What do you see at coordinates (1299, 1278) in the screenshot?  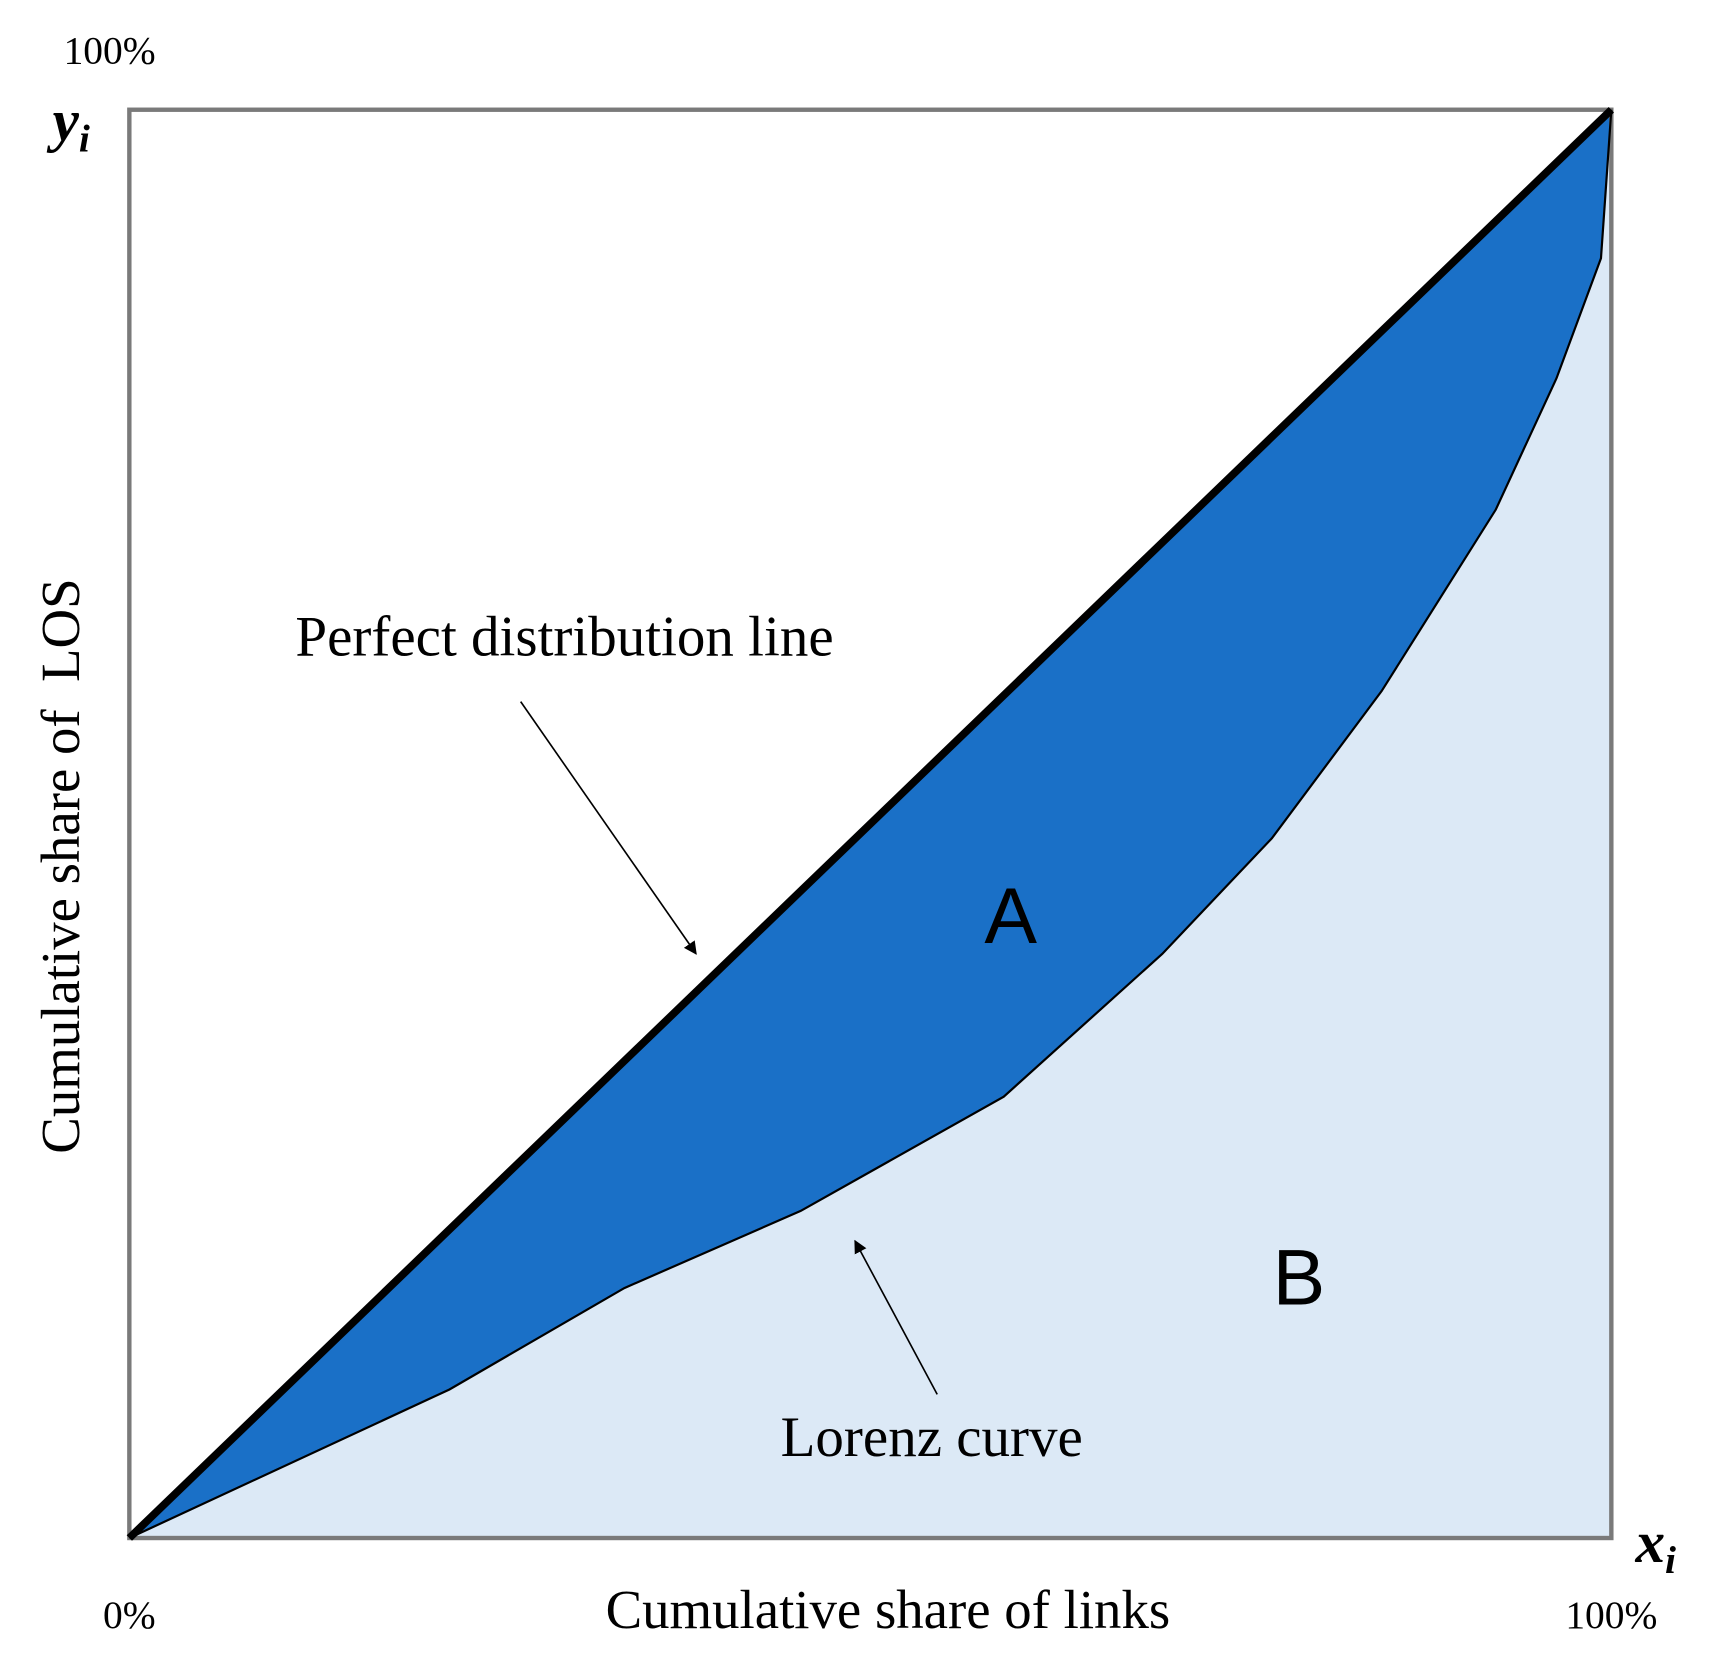 I see `region-label: B` at bounding box center [1299, 1278].